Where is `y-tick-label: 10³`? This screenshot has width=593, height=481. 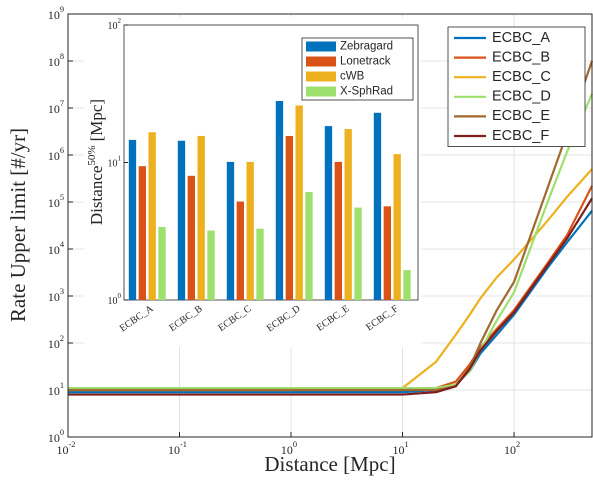
y-tick-label: 10³ is located at coordinates (56, 295).